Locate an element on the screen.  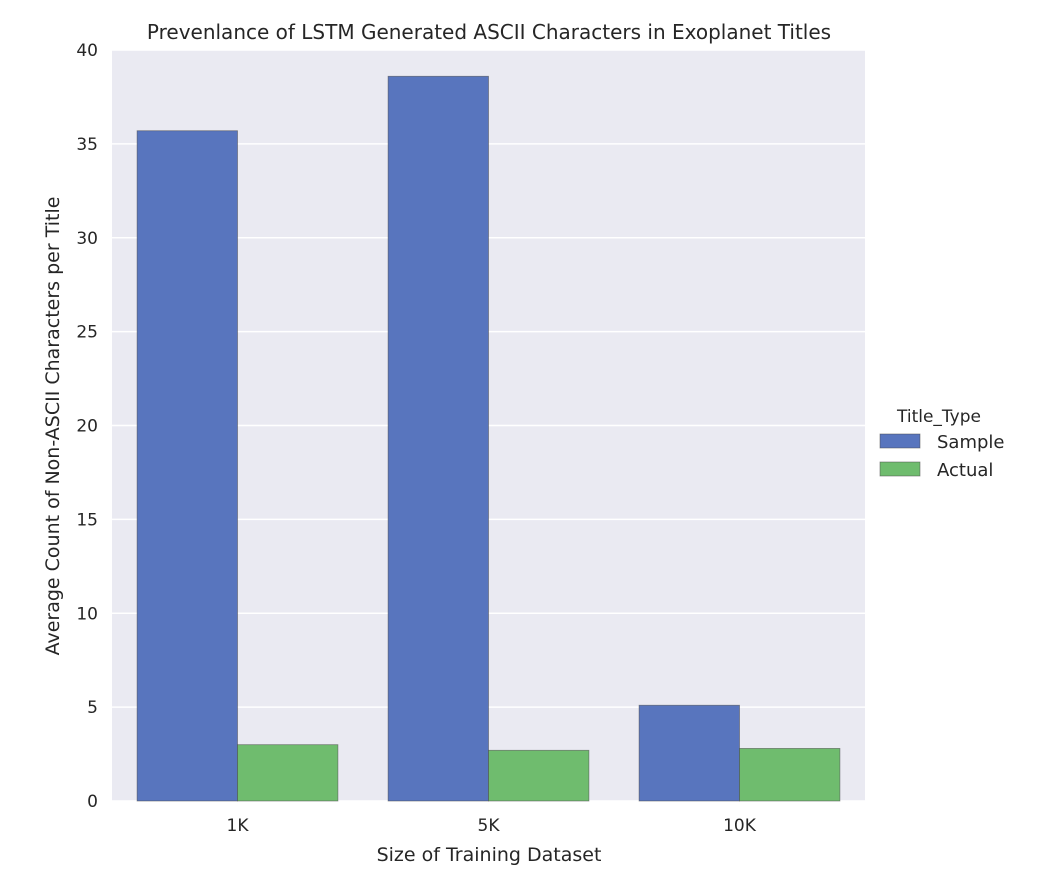
bar-actual-10k is located at coordinates (790, 775).